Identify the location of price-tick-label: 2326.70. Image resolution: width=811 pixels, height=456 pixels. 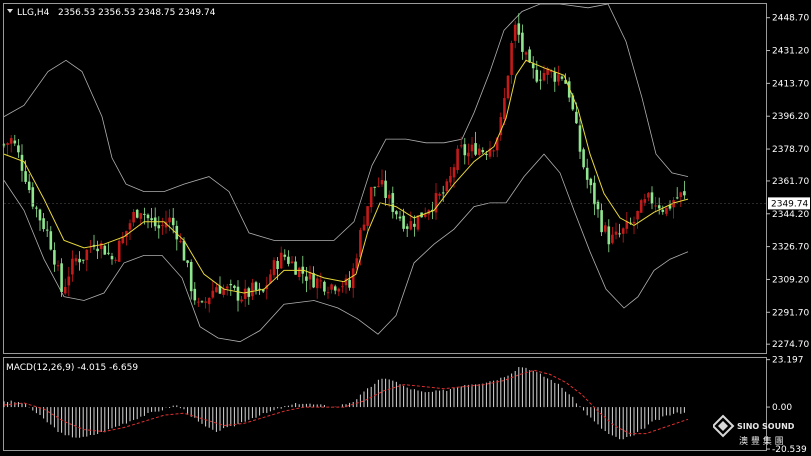
(790, 248).